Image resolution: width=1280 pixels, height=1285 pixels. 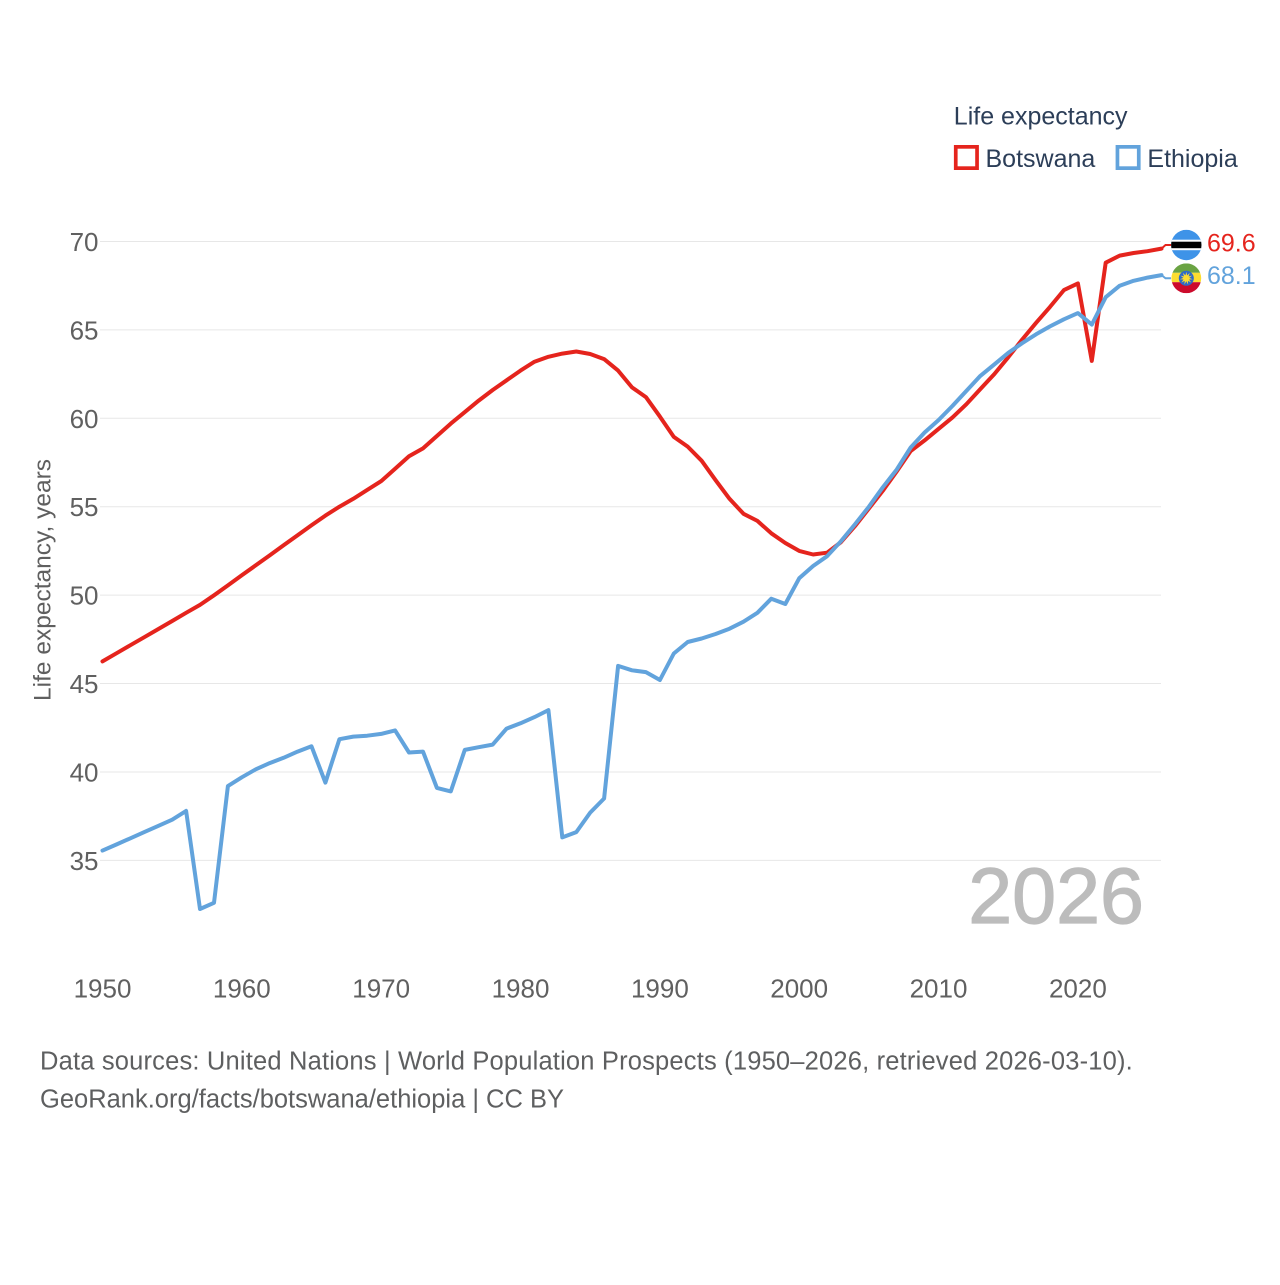 What do you see at coordinates (660, 989) in the screenshot?
I see `svg-text: 1990` at bounding box center [660, 989].